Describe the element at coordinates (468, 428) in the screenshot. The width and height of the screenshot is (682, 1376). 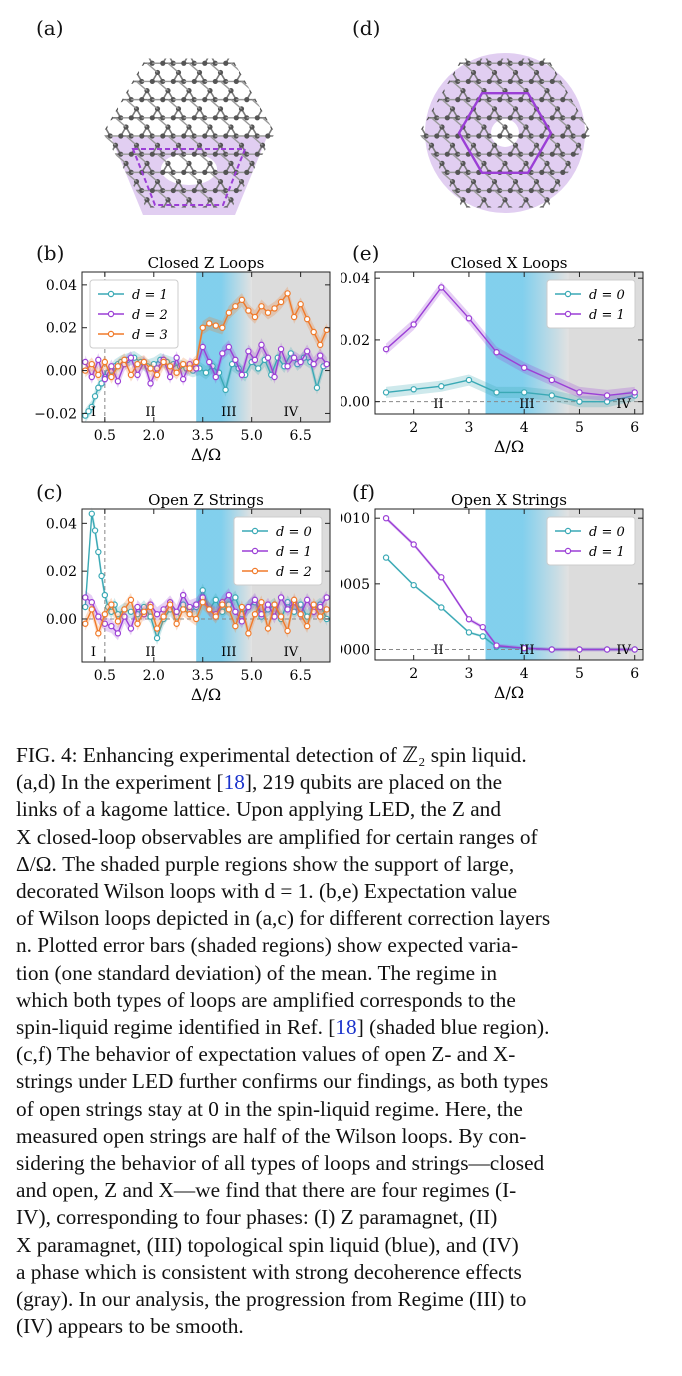
I see `x-tick-label: 3` at that location.